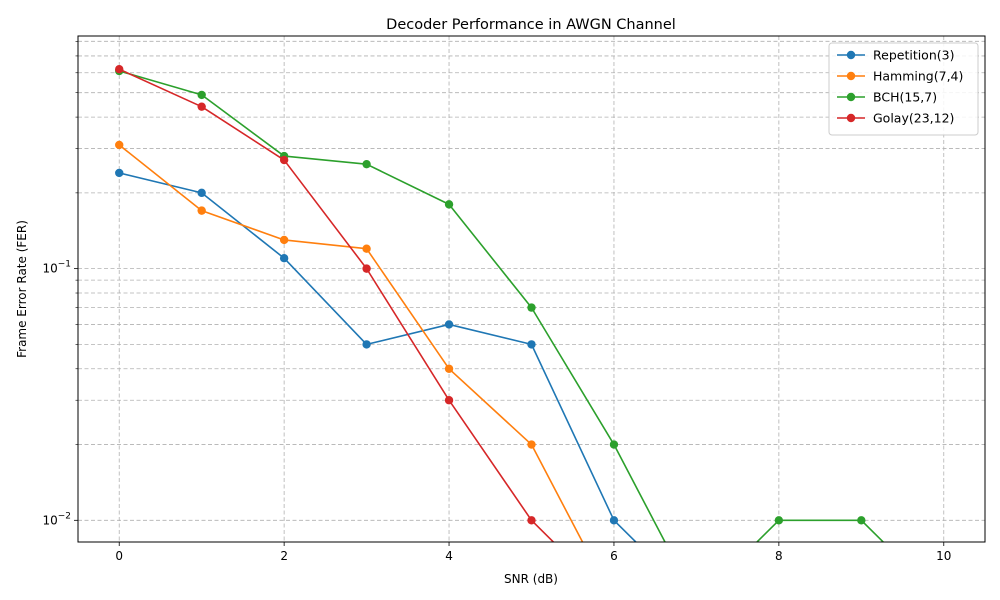 The height and width of the screenshot is (600, 1000). I want to click on legend-box, so click(903, 89).